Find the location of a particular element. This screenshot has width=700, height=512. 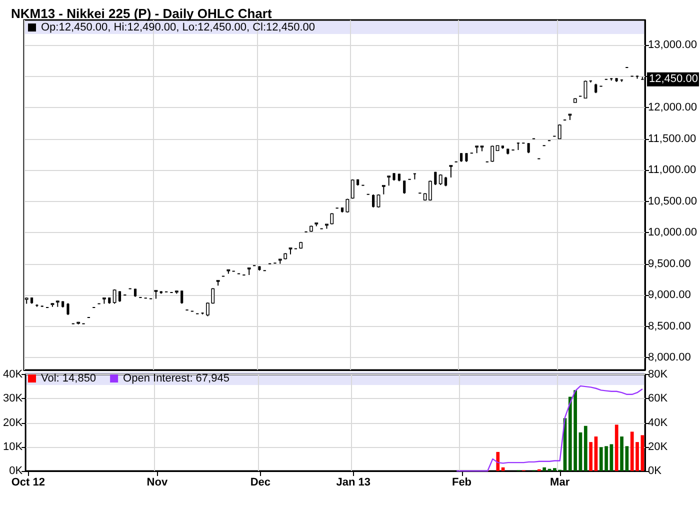

y-tick-label: 20K is located at coordinates (13, 422).